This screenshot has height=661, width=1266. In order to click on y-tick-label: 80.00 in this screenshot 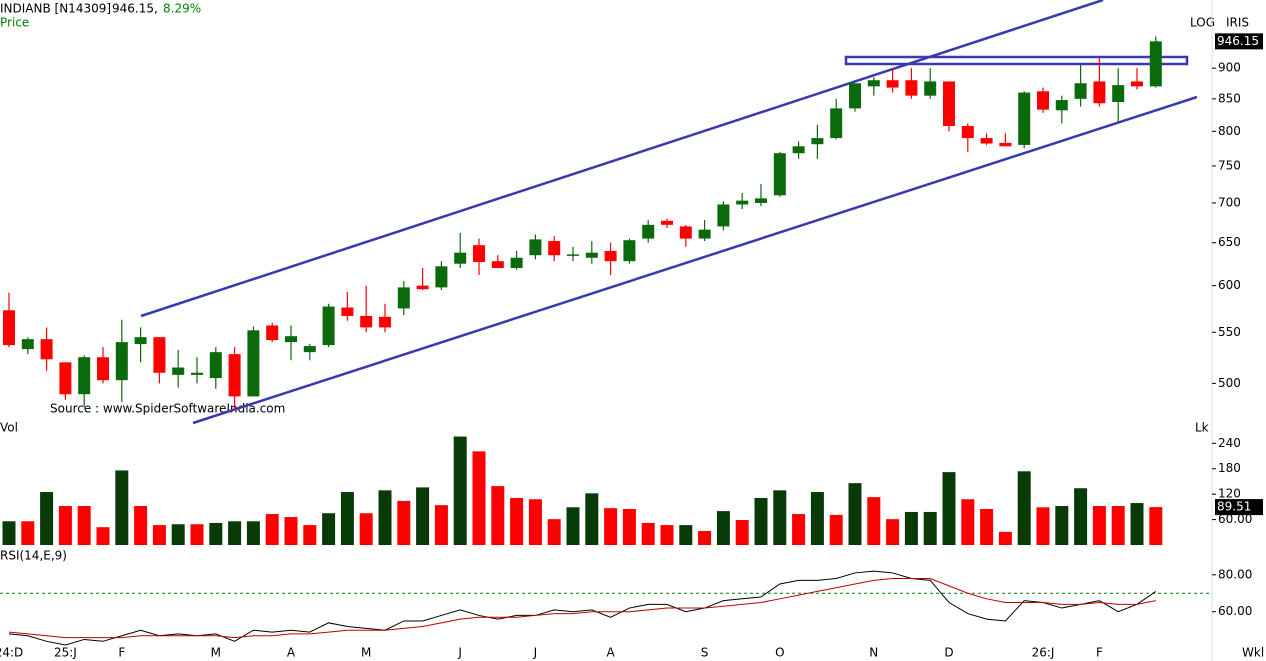, I will do `click(1235, 574)`.